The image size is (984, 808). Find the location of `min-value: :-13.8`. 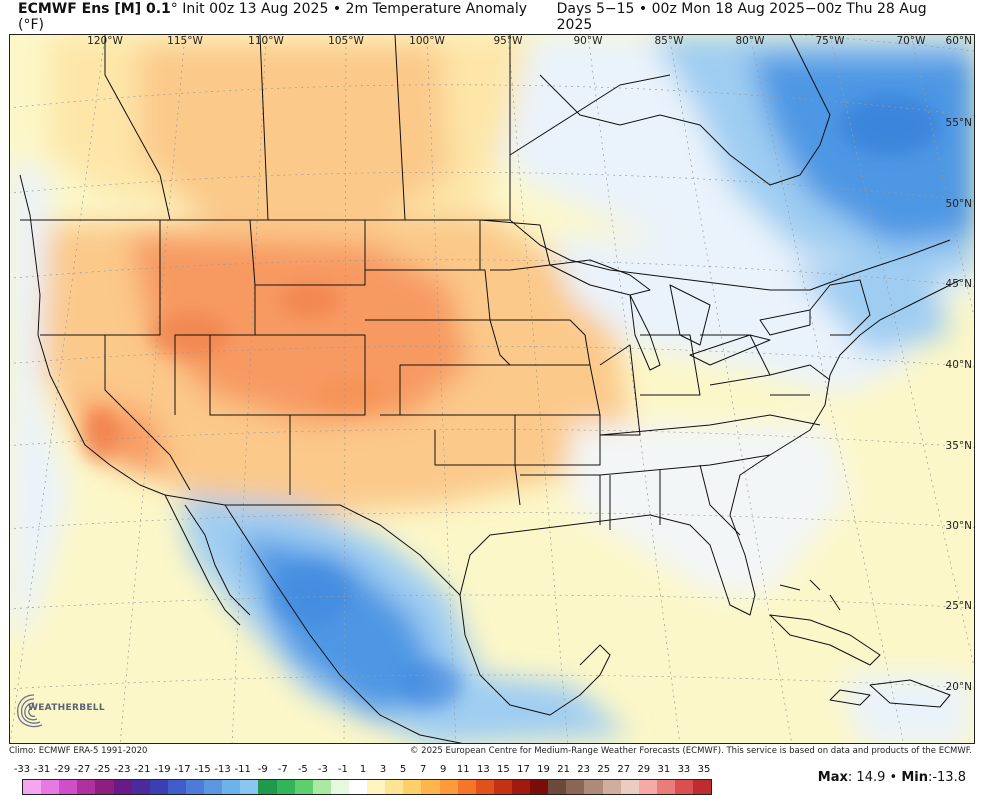

min-value: :-13.8 is located at coordinates (946, 777).